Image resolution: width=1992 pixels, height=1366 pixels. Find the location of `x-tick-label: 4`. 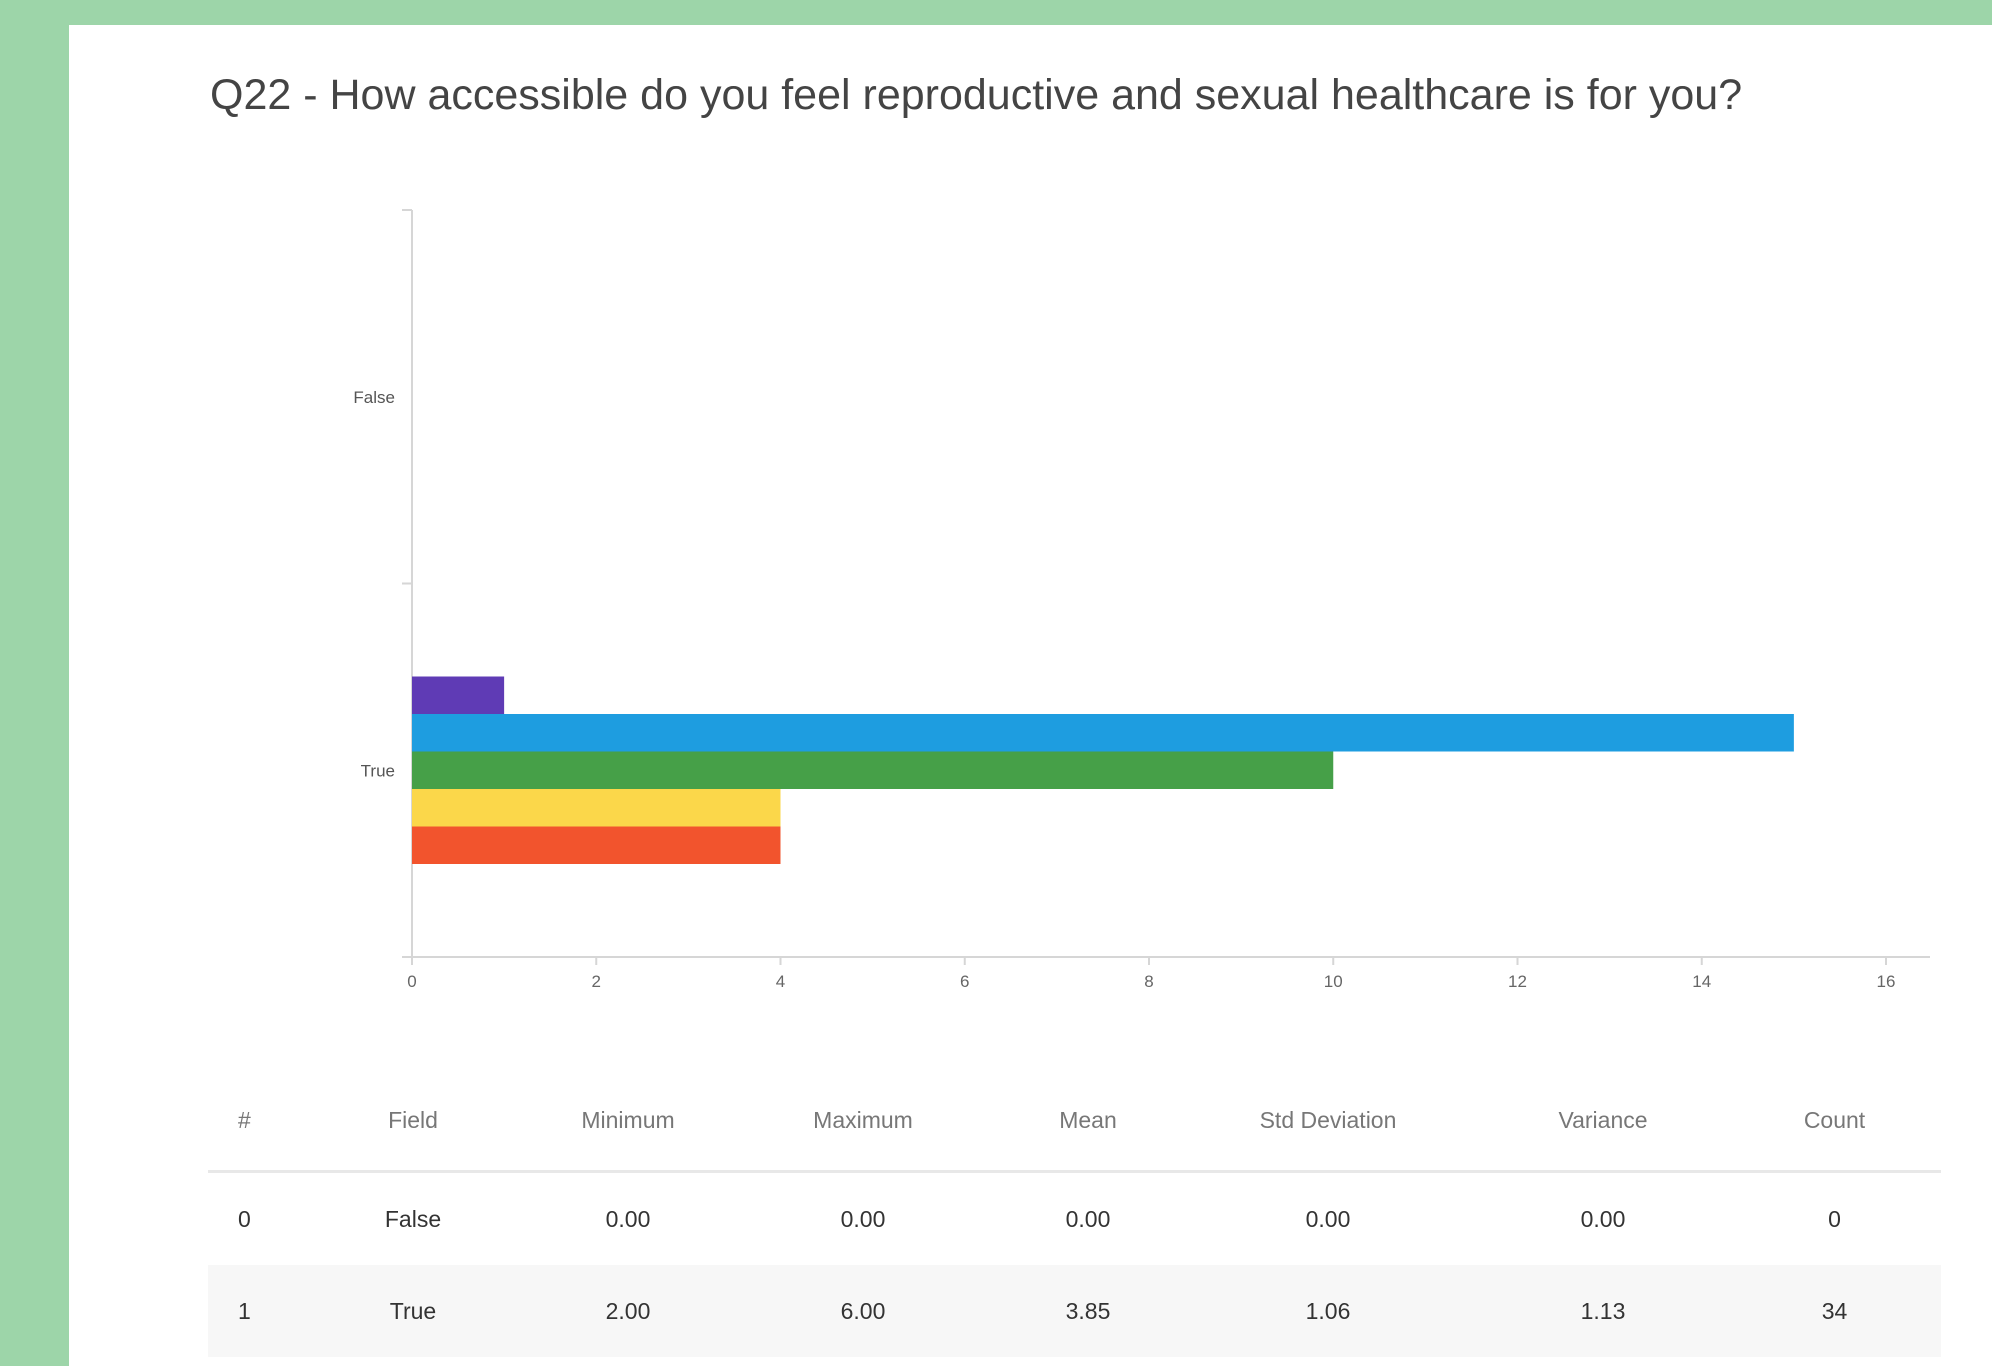

x-tick-label: 4 is located at coordinates (780, 981).